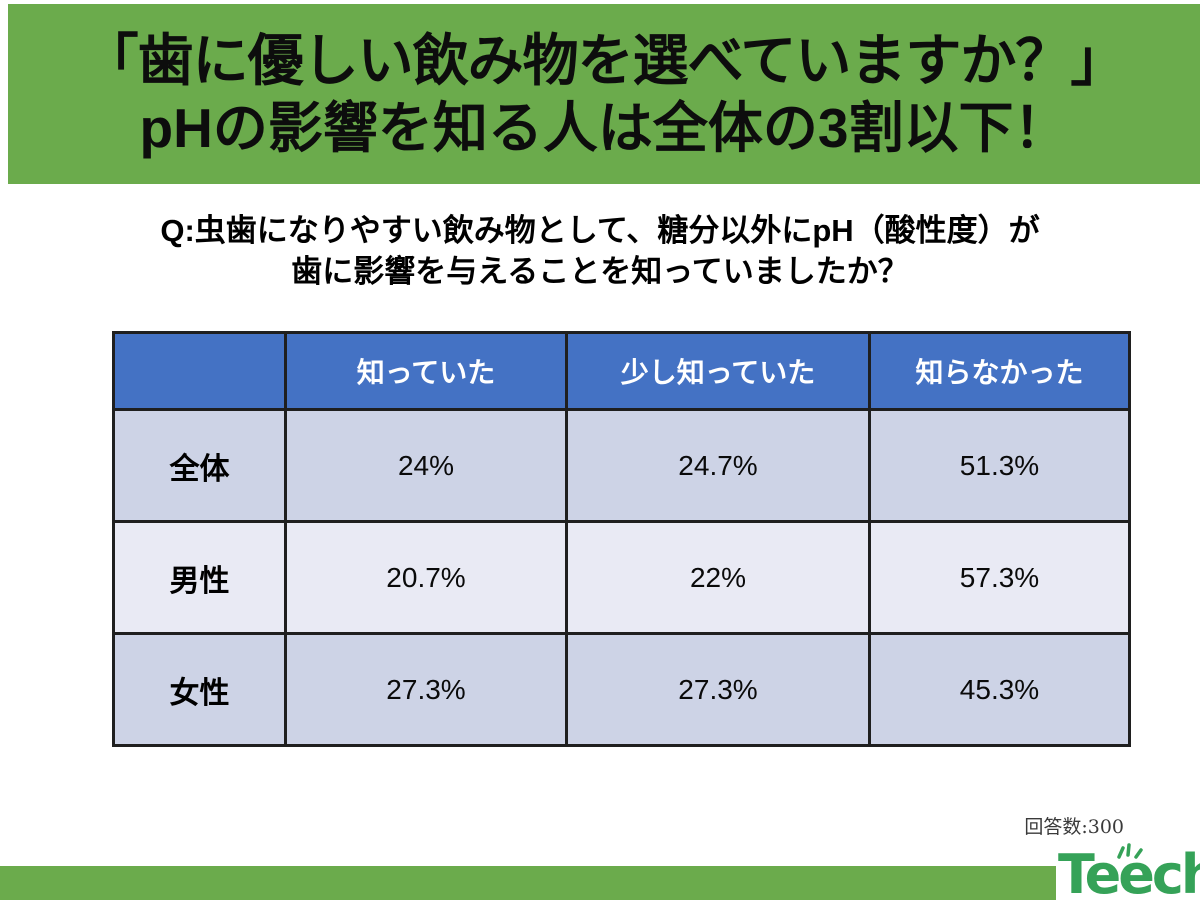  Describe the element at coordinates (199, 577) in the screenshot. I see `row-label-male: 男性` at that location.